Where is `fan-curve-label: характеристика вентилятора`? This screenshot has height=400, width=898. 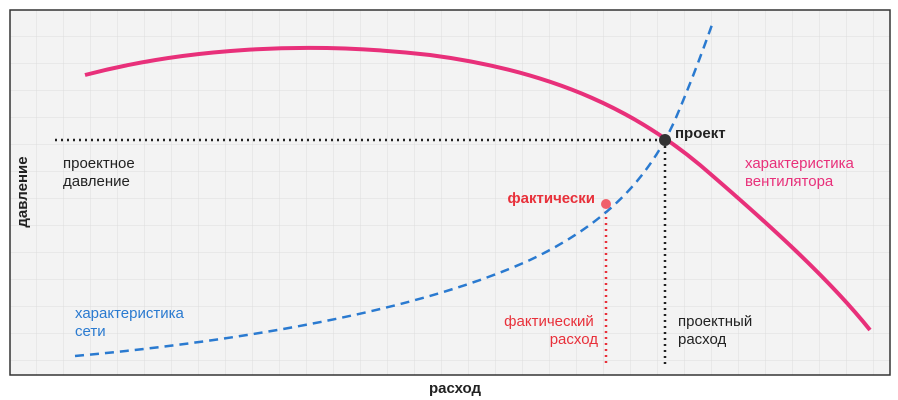 fan-curve-label: характеристика вентилятора is located at coordinates (801, 172).